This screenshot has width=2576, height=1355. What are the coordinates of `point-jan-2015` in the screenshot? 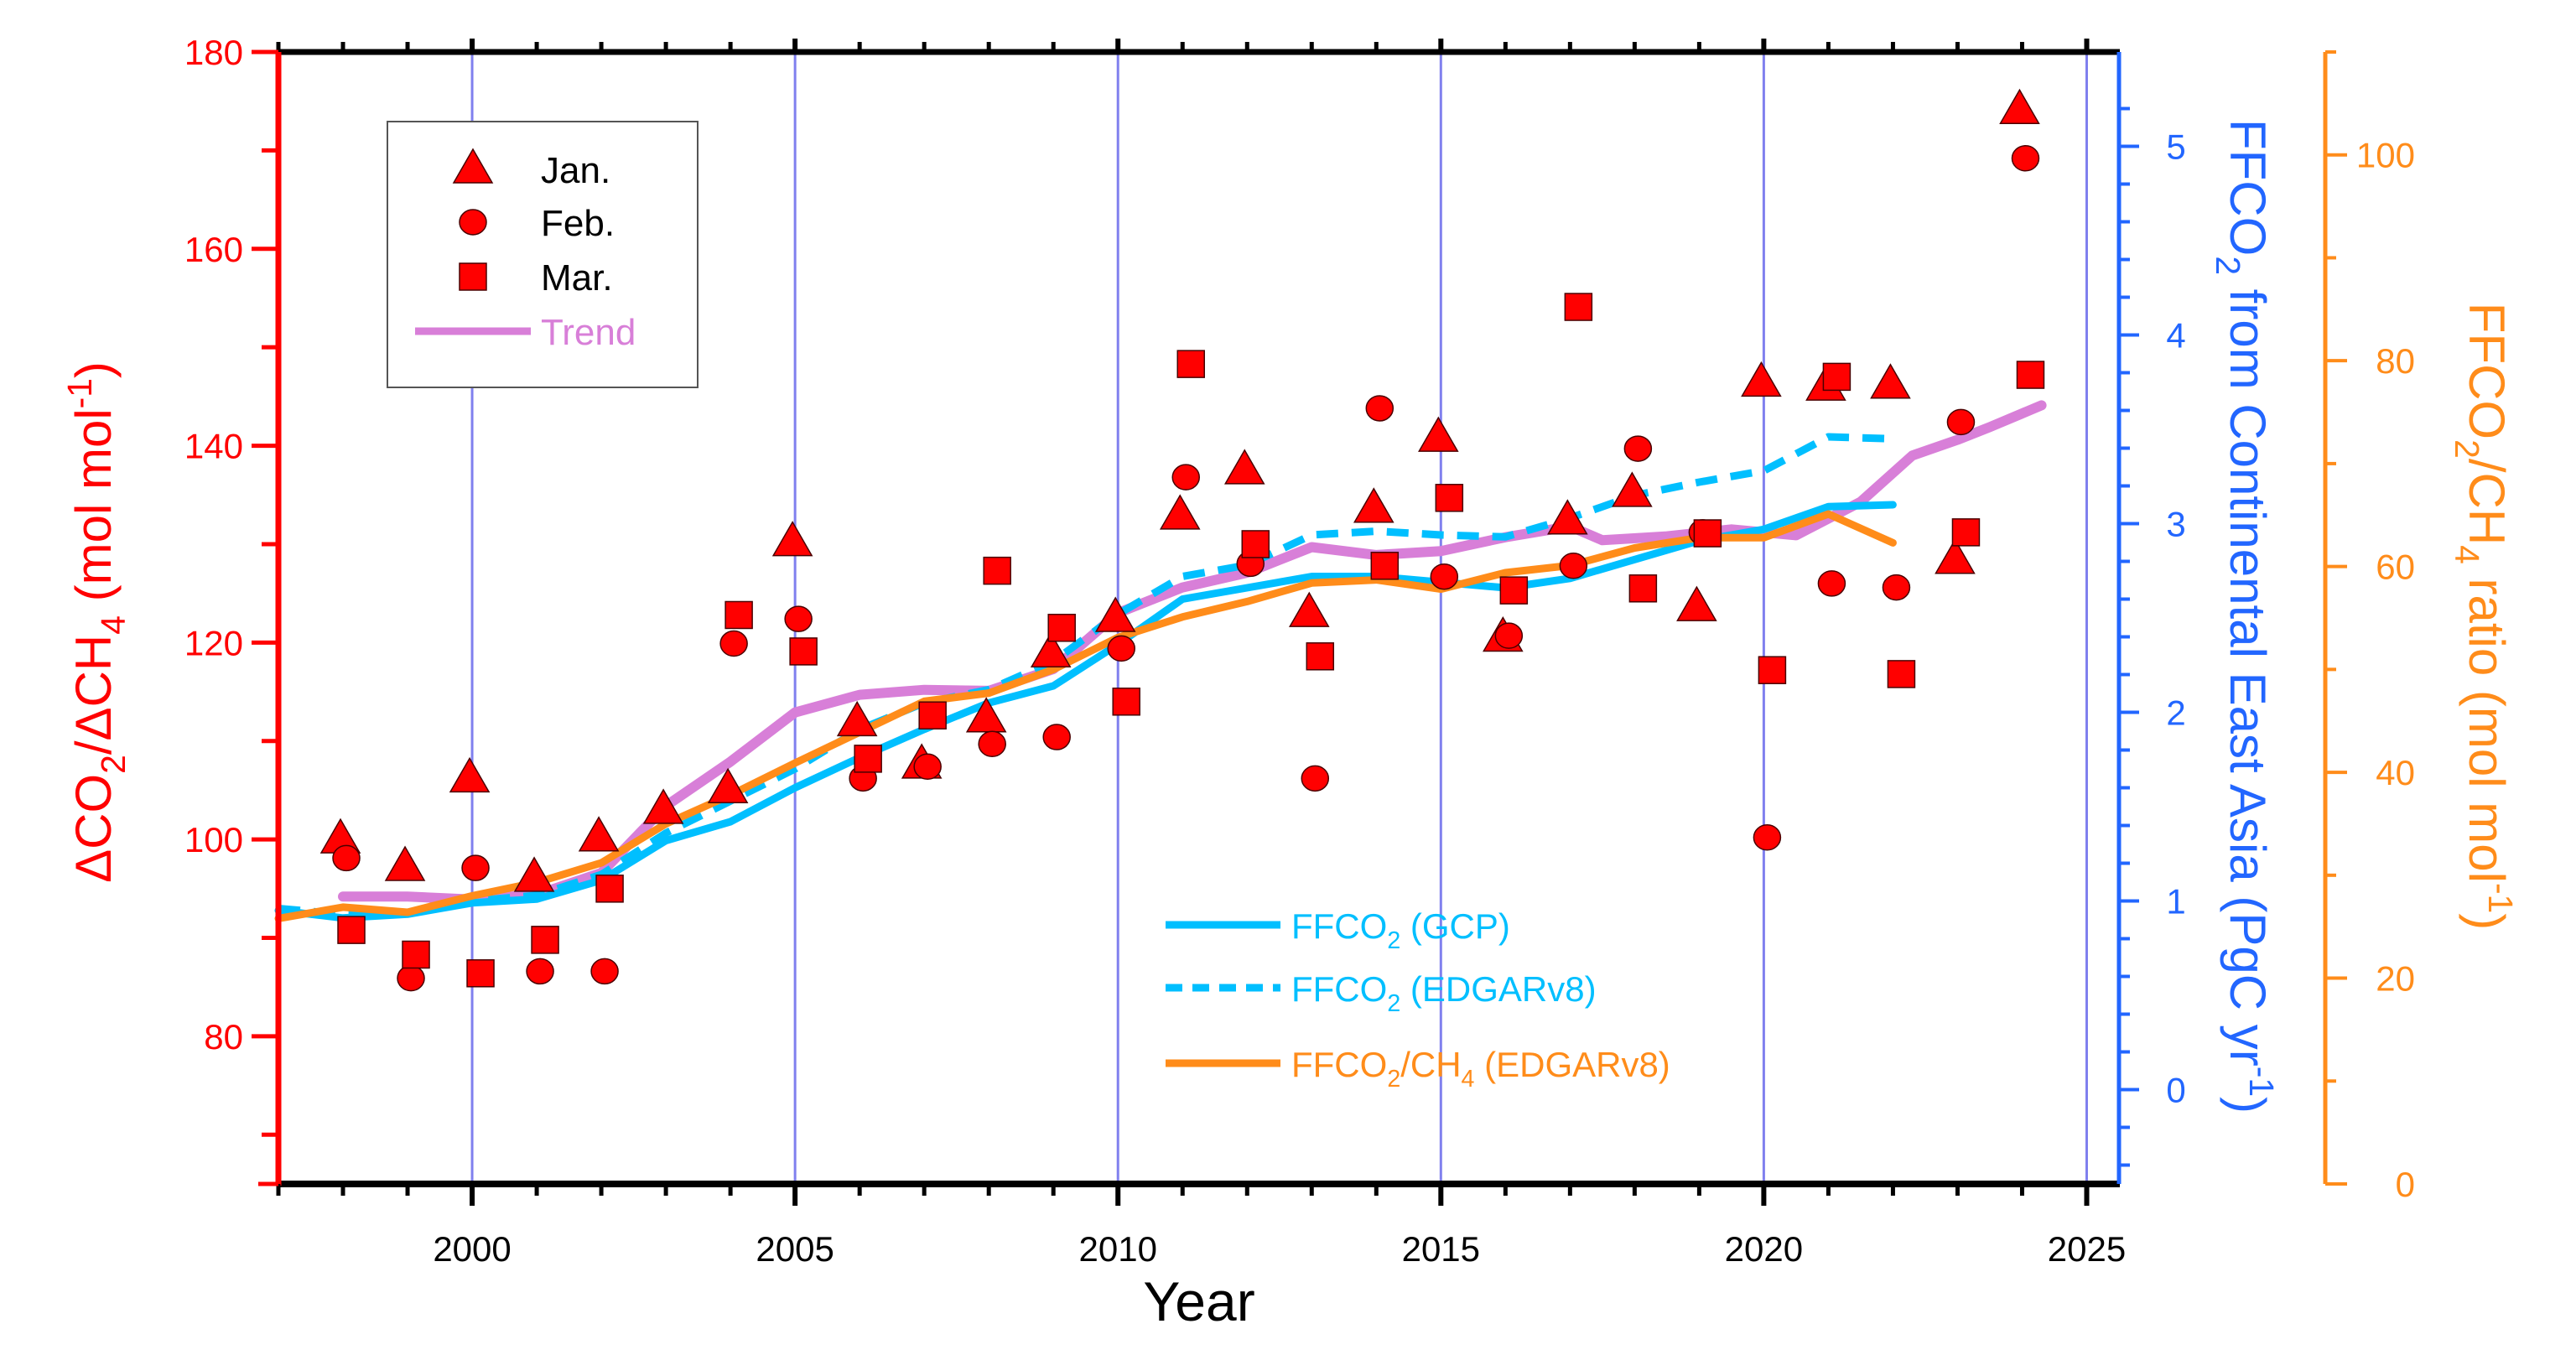 It's located at (1438, 434).